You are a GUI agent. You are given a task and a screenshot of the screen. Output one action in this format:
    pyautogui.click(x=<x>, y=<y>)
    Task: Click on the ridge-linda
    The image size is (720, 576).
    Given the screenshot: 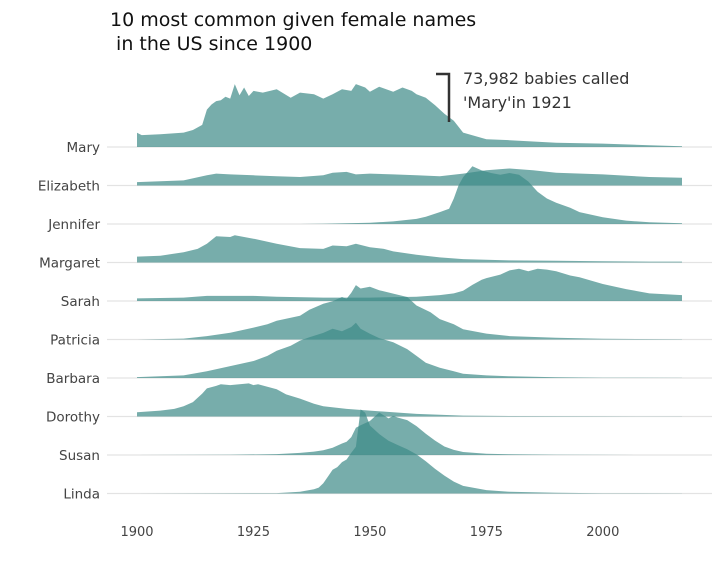 What is the action you would take?
    pyautogui.click(x=409, y=451)
    